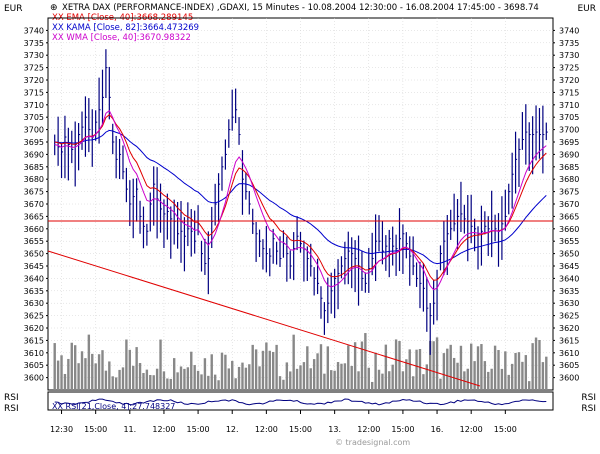  What do you see at coordinates (569, 167) in the screenshot?
I see `y-tick-label-right: 3685` at bounding box center [569, 167].